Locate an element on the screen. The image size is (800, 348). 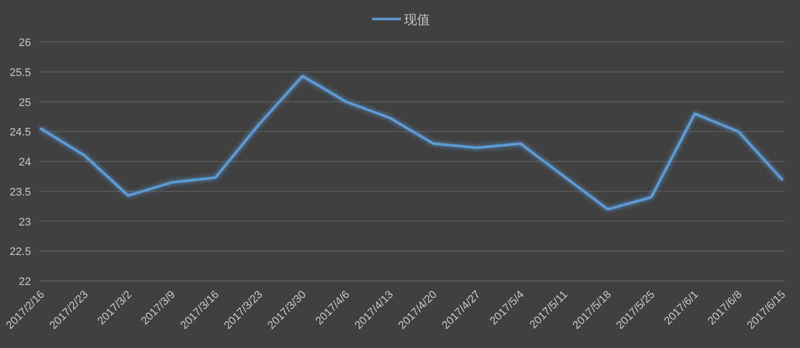
y-tick-label: 25 is located at coordinates (24, 102).